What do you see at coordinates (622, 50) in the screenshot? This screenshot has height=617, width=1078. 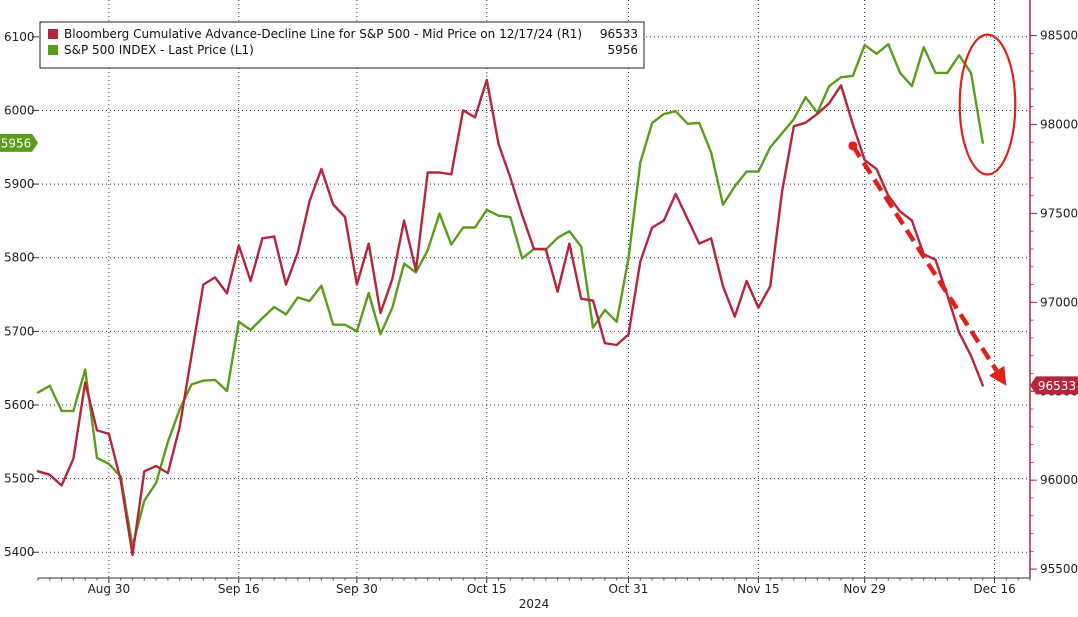 I see `legend-value: 5956` at bounding box center [622, 50].